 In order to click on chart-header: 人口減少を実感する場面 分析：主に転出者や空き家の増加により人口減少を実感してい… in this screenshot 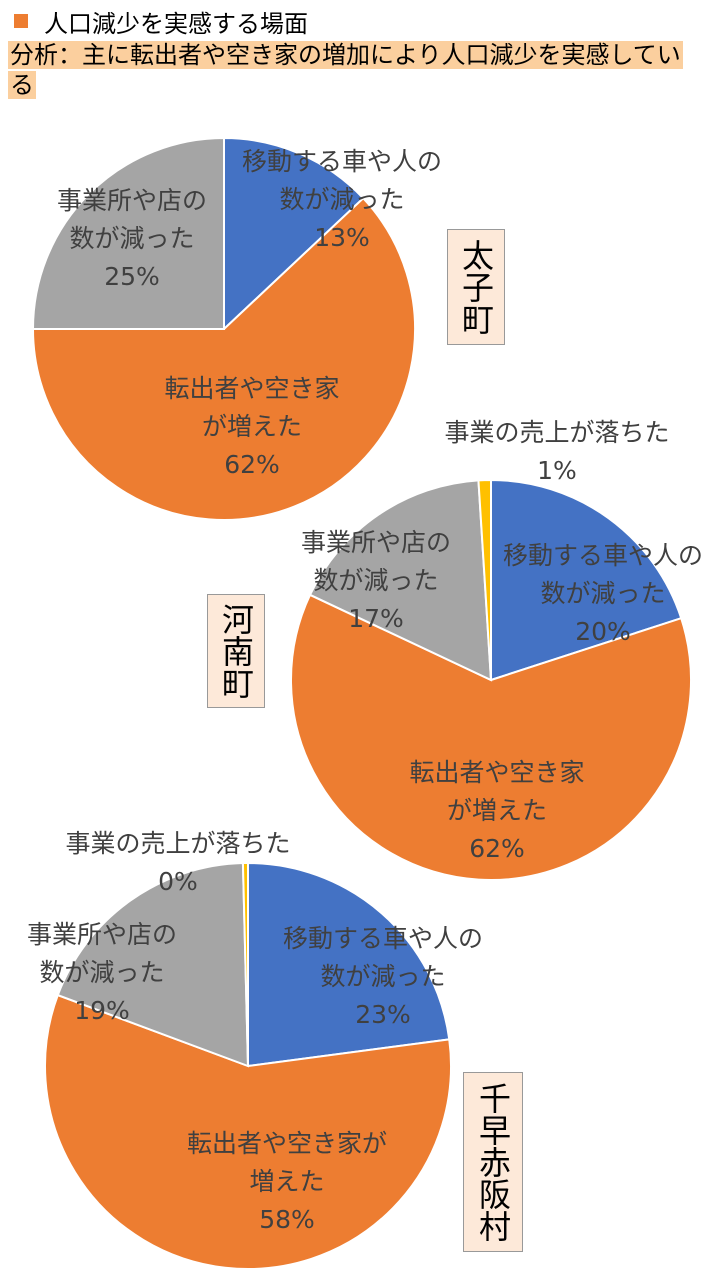, I will do `click(360, 52)`.